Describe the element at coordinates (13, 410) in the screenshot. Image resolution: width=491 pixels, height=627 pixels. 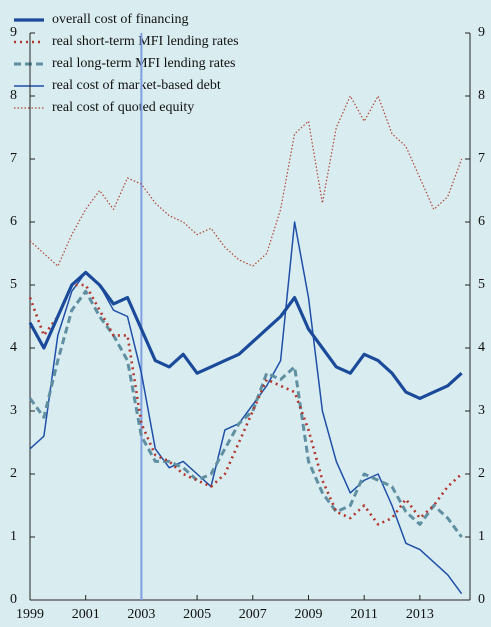
I see `y-tick-label: 3` at that location.